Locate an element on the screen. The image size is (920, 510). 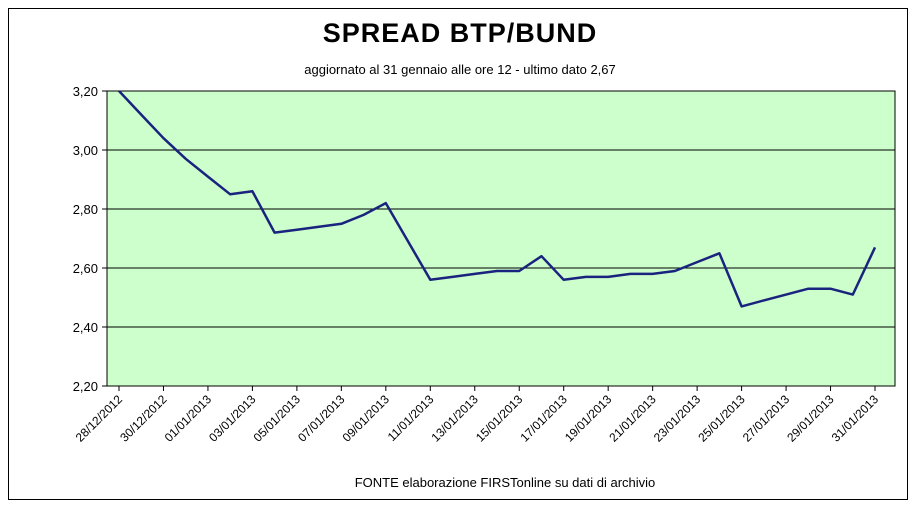
x-tick-label: 15/01/2013 is located at coordinates (499, 418).